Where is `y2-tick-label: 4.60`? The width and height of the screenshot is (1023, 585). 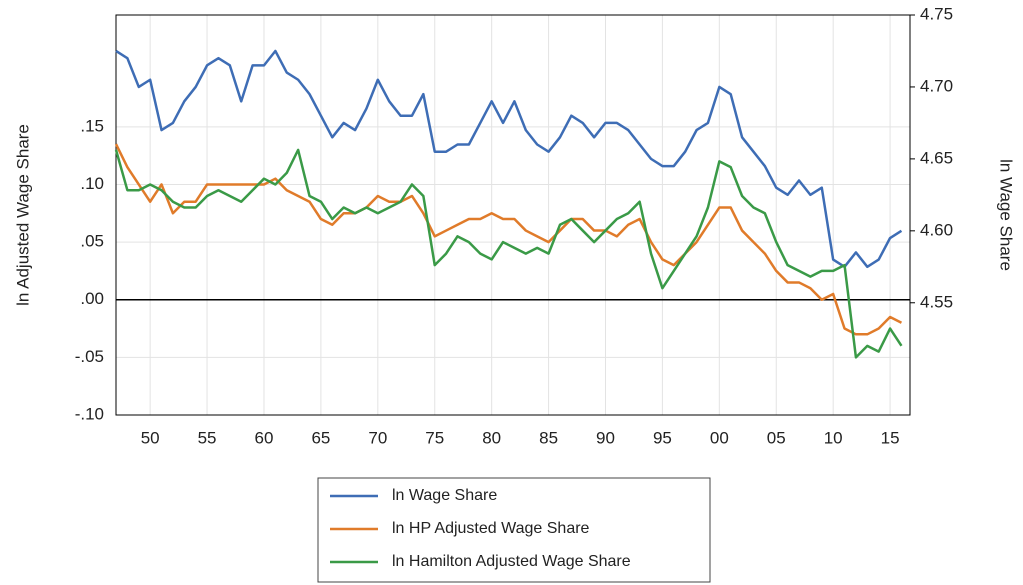
y2-tick-label: 4.60 is located at coordinates (936, 229).